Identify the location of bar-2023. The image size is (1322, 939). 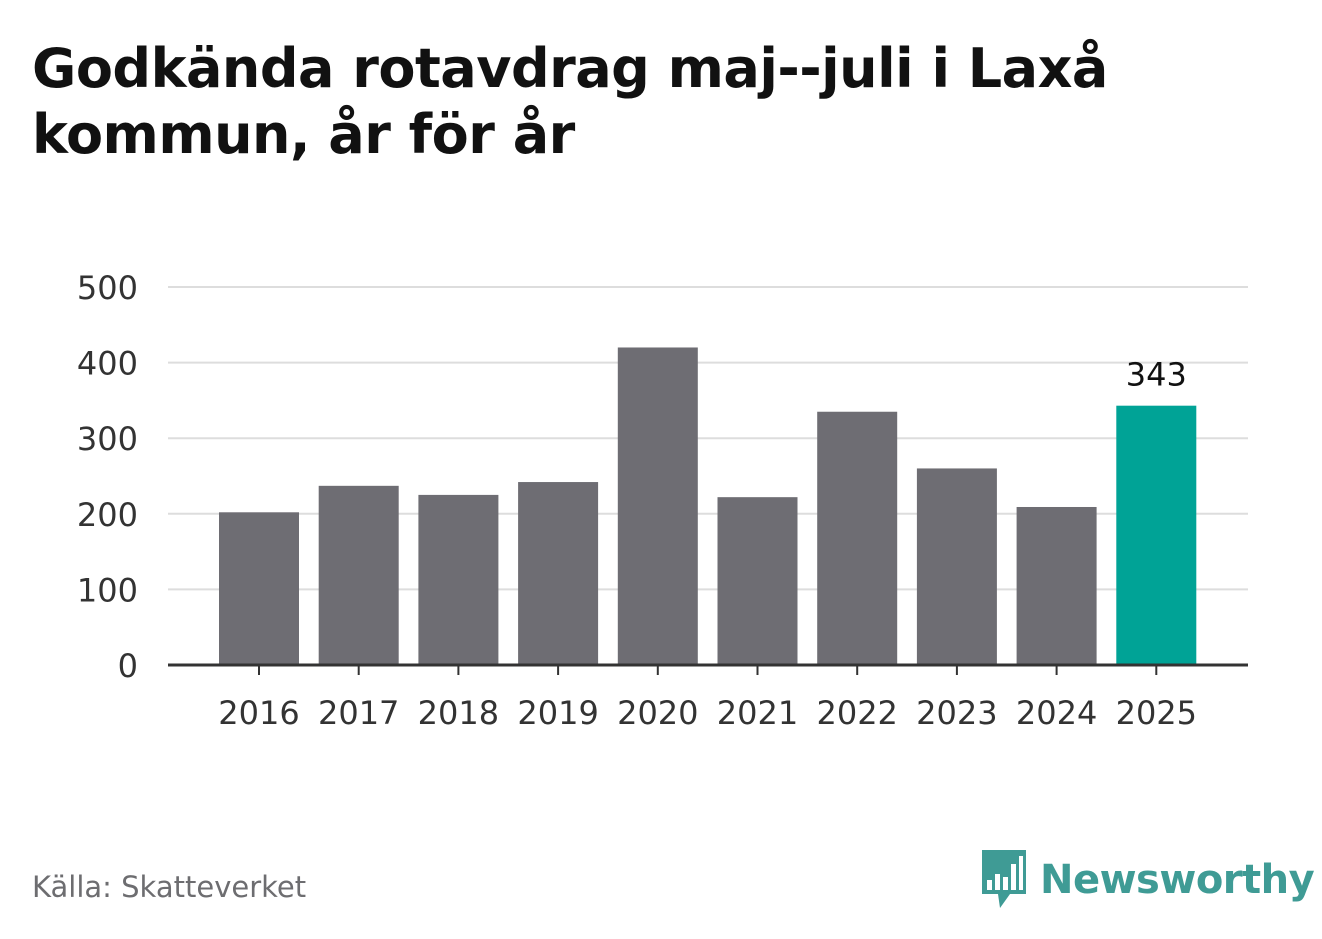
(956, 566).